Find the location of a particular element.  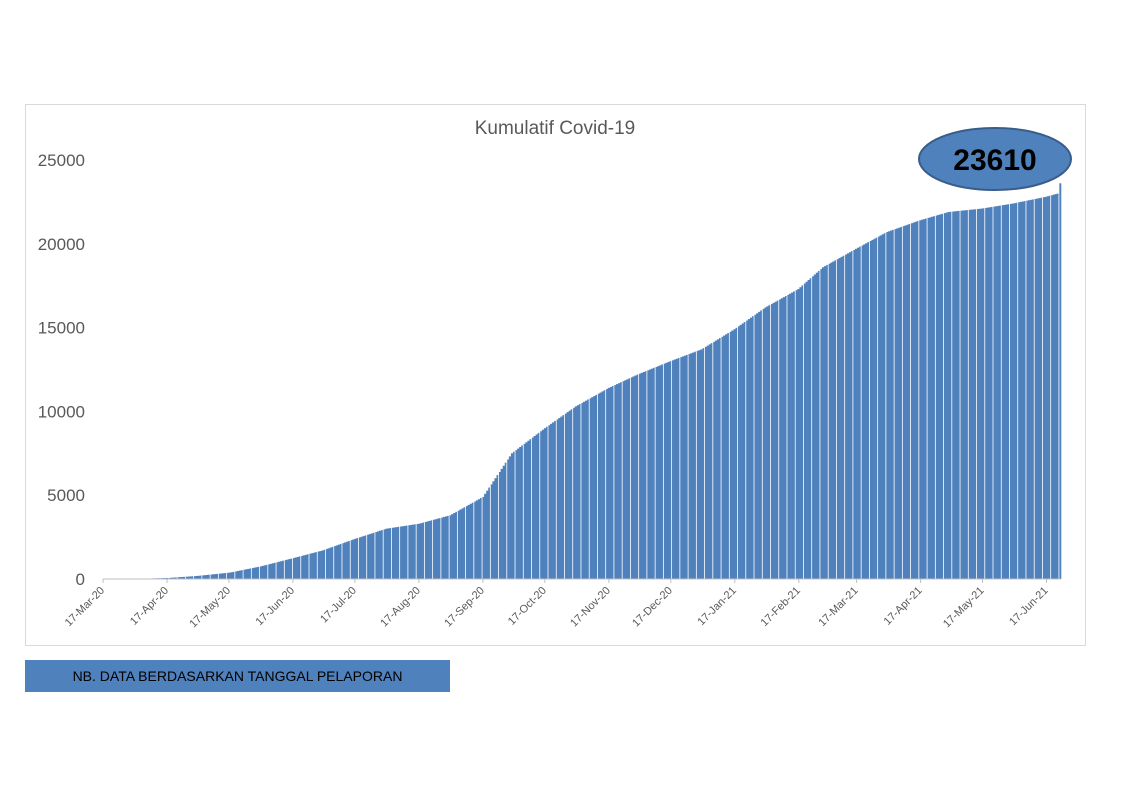

y-tick-label: 10000 is located at coordinates (61, 411).